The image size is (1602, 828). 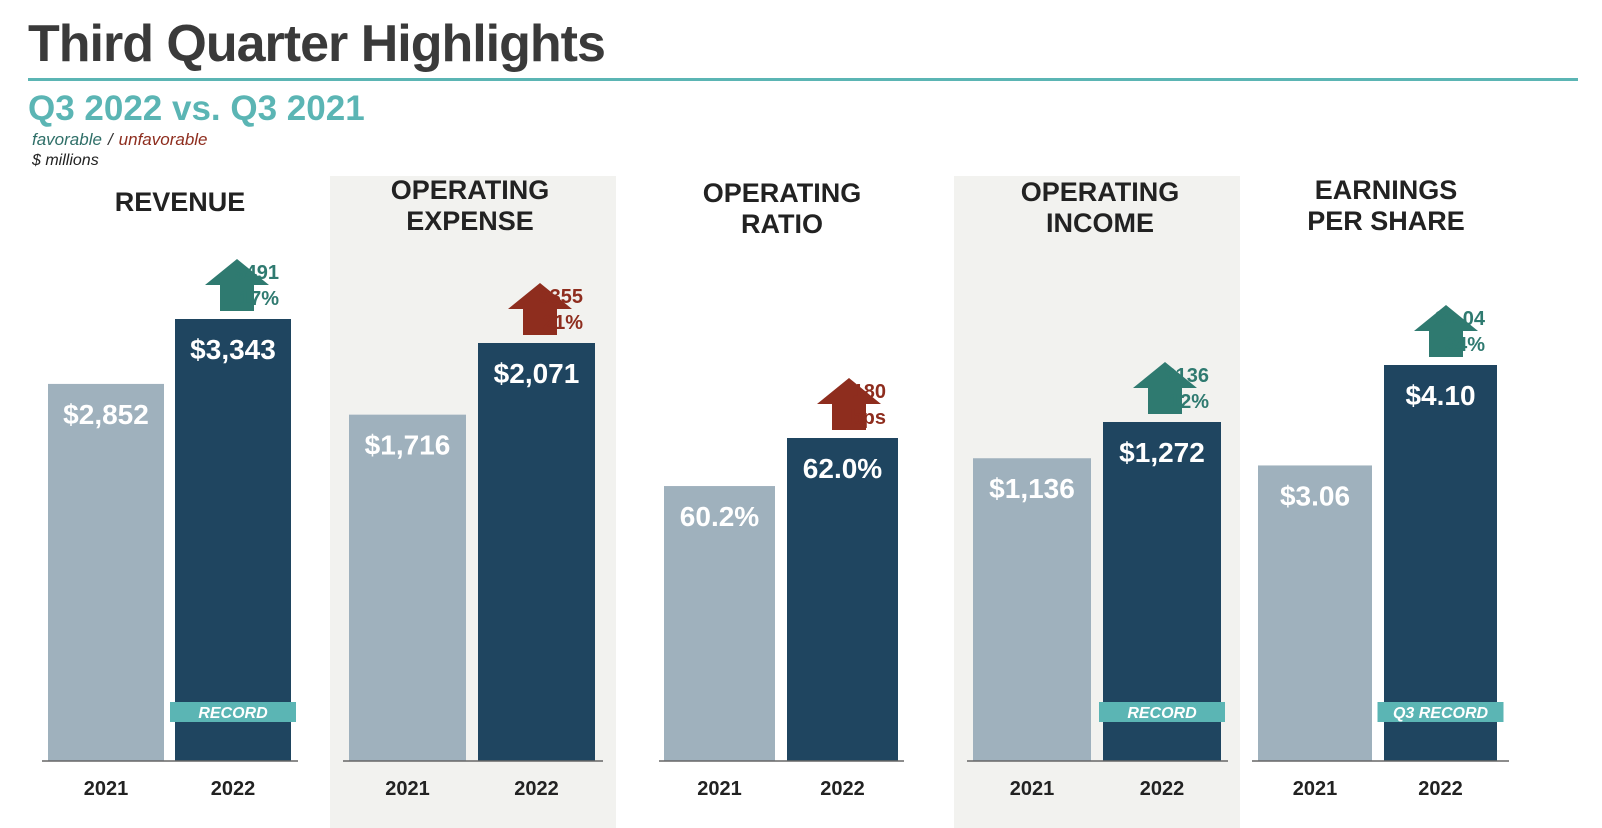 What do you see at coordinates (1162, 452) in the screenshot?
I see `bar-value-label: $1,272` at bounding box center [1162, 452].